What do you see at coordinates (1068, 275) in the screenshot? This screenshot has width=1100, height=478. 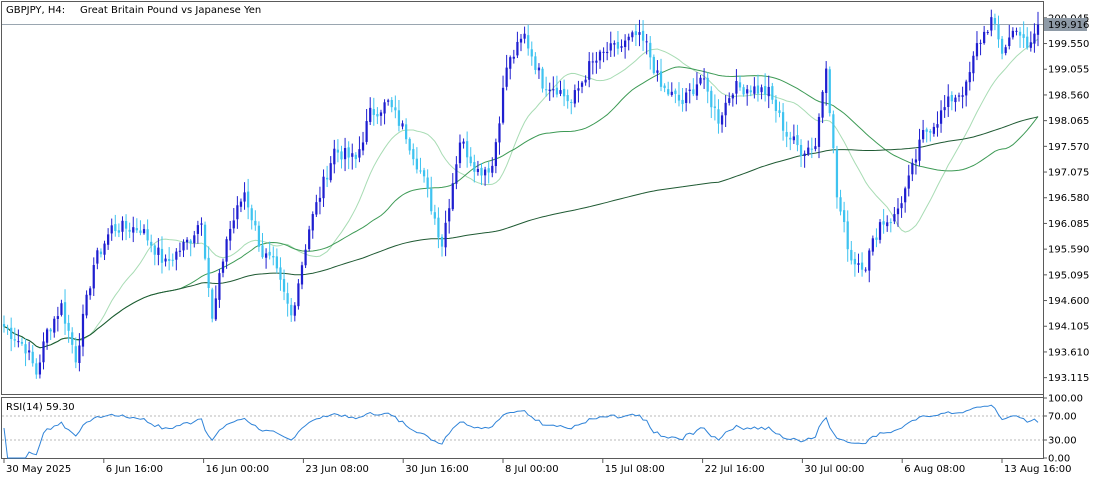 I see `price-tick-label: 195.095` at bounding box center [1068, 275].